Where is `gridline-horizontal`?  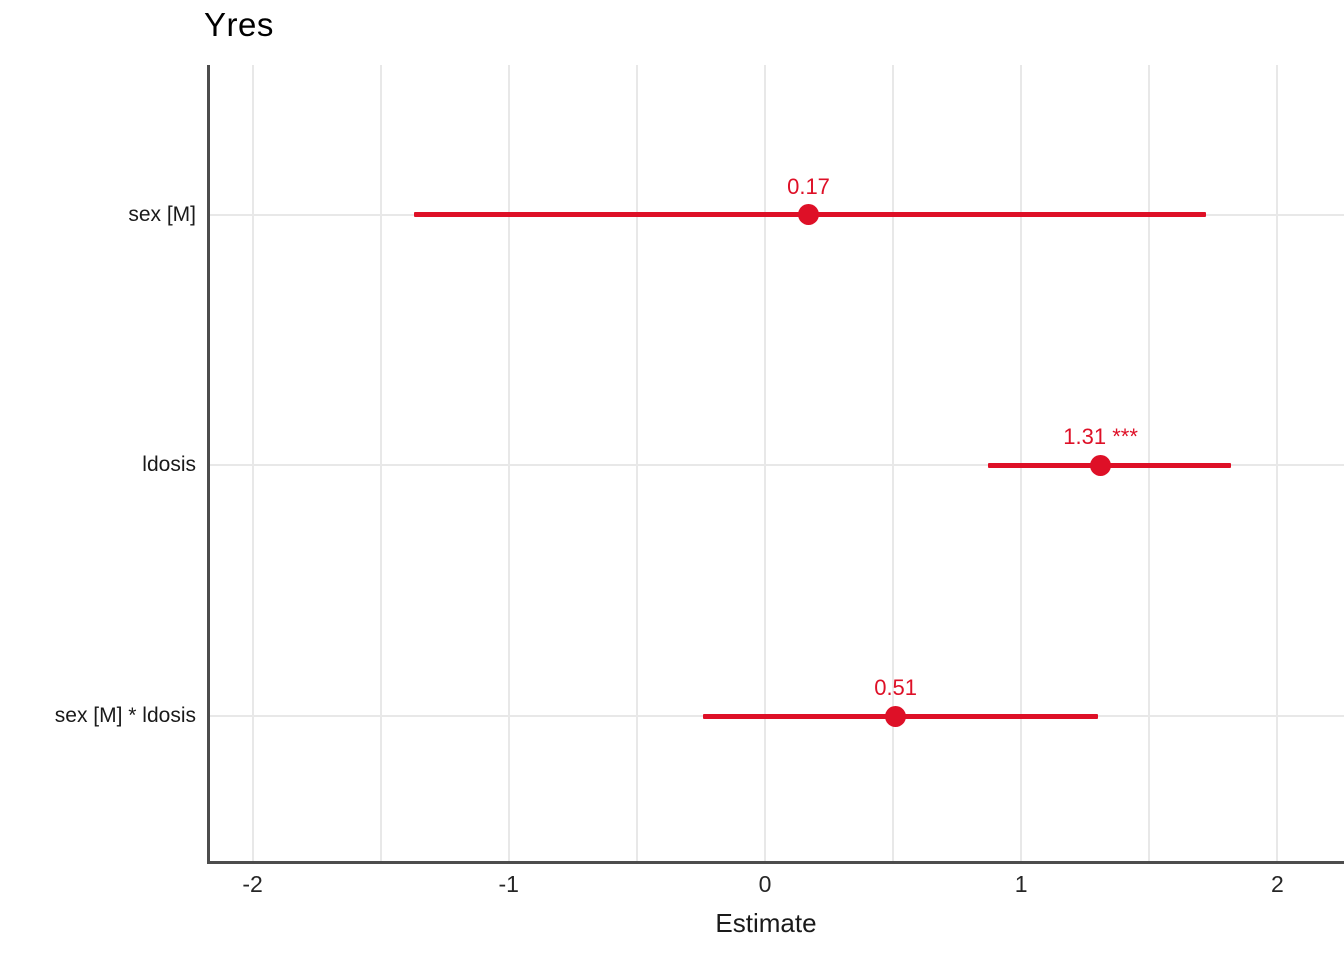 gridline-horizontal is located at coordinates (776, 465).